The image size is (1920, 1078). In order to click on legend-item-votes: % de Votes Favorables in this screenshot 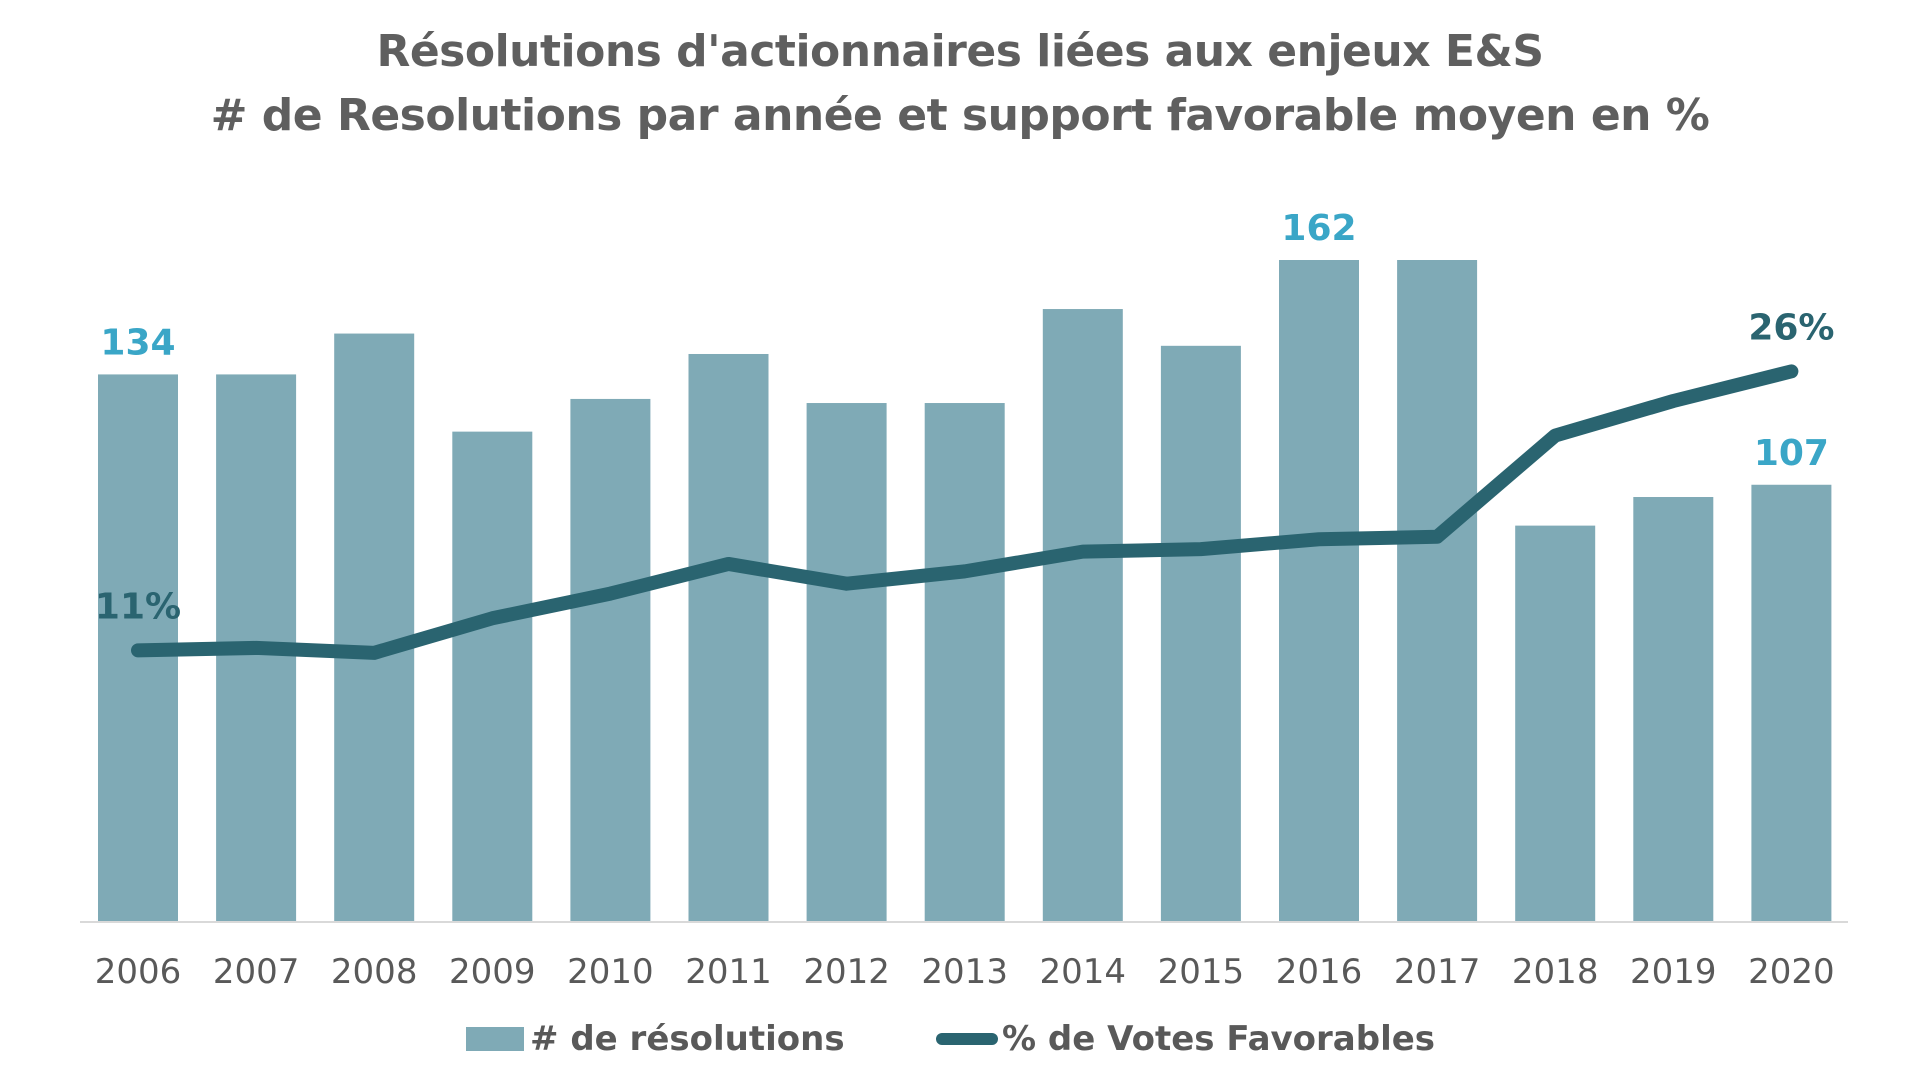, I will do `click(1185, 1039)`.